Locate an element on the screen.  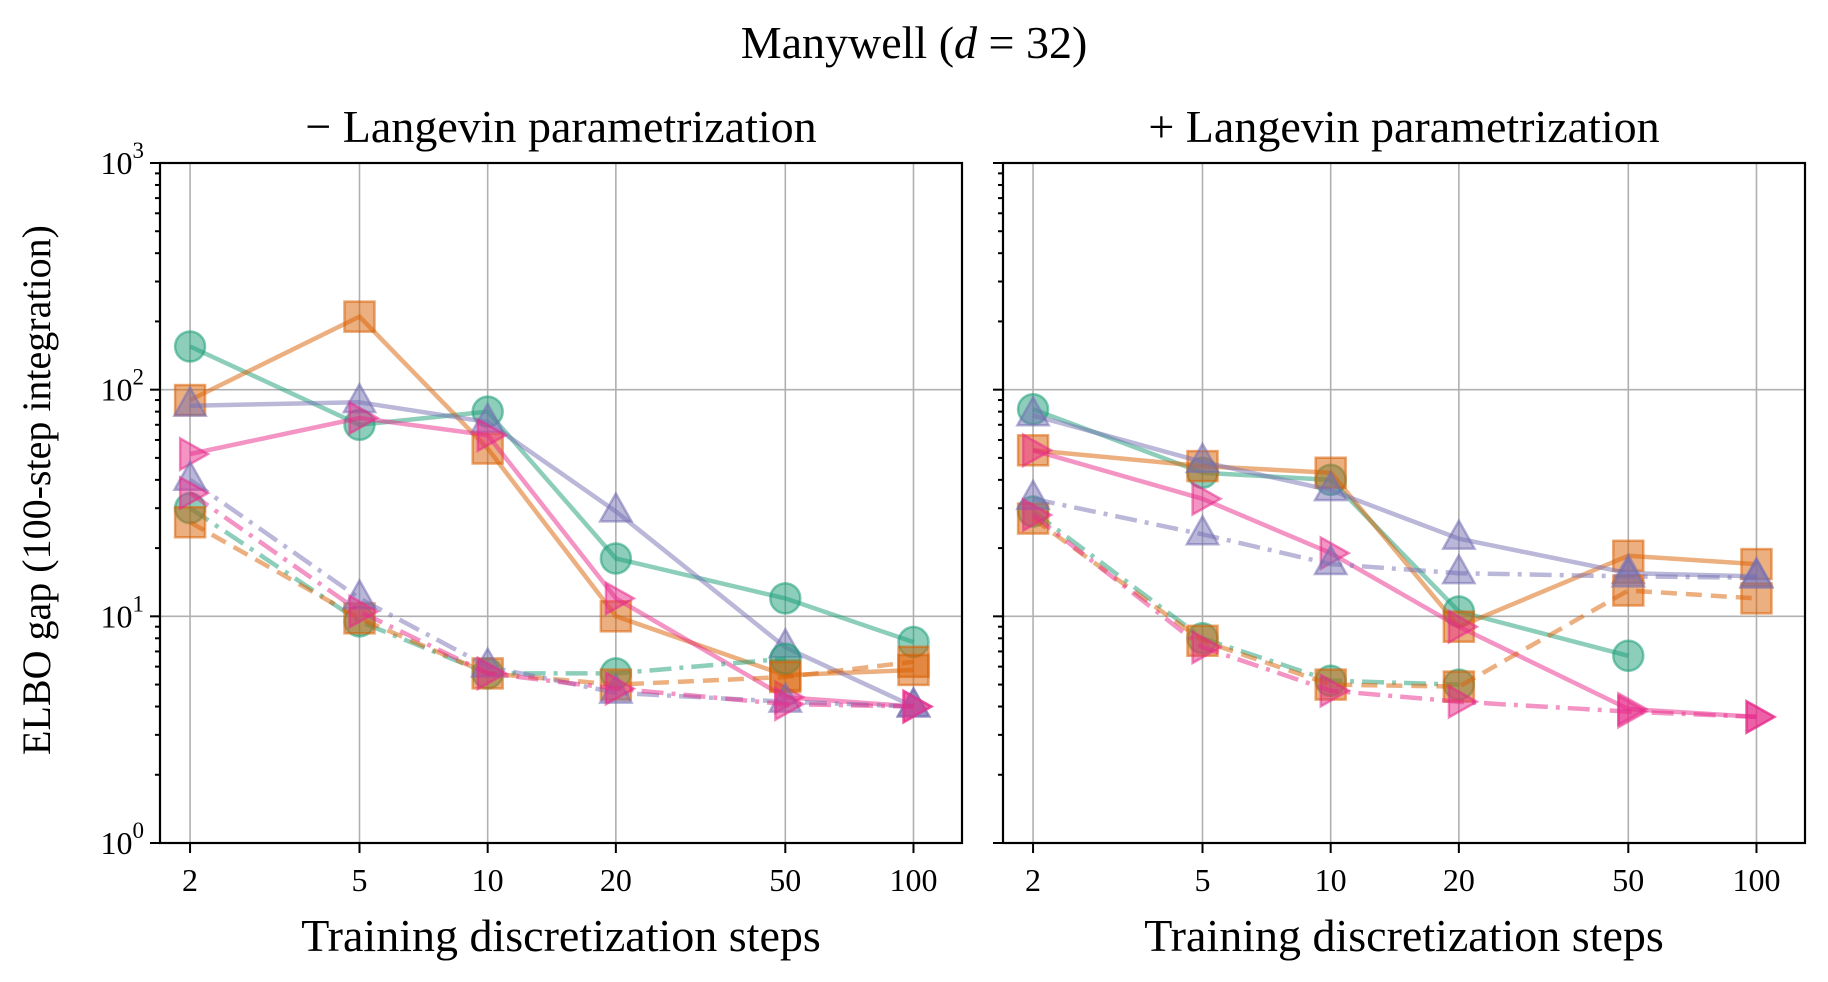
y-tick-exponent: 1 is located at coordinates (139, 603).